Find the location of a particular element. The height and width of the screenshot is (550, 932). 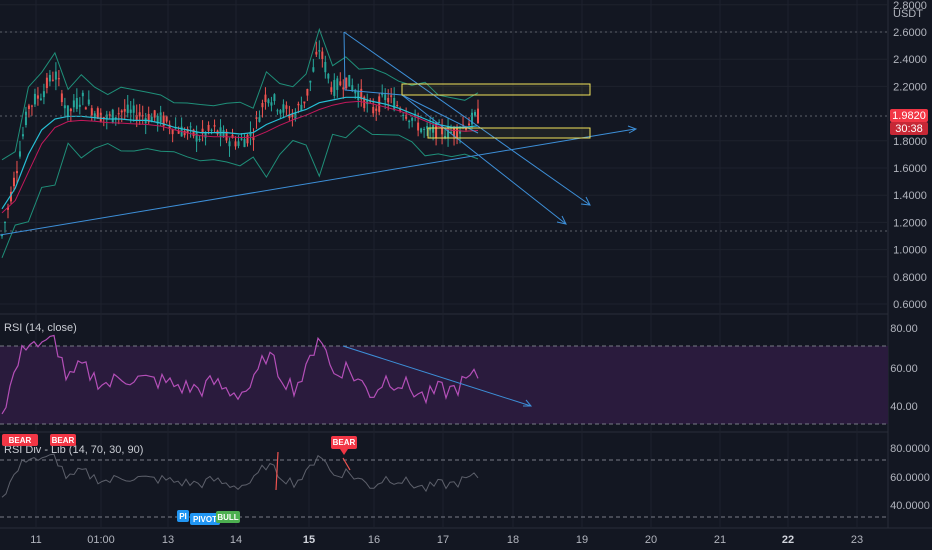

ascending-trendline is located at coordinates (318, 182).